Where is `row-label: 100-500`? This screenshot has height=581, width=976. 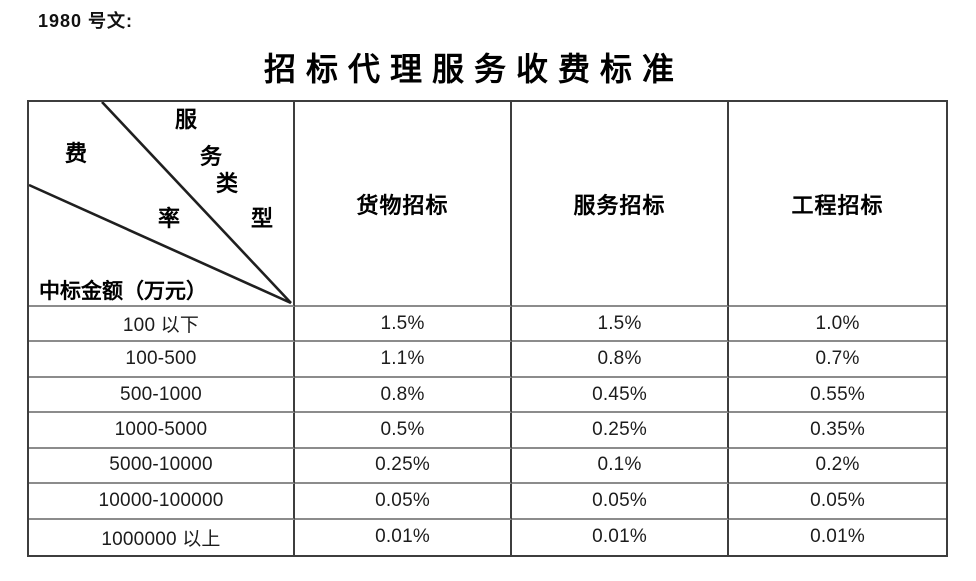 row-label: 100-500 is located at coordinates (162, 360).